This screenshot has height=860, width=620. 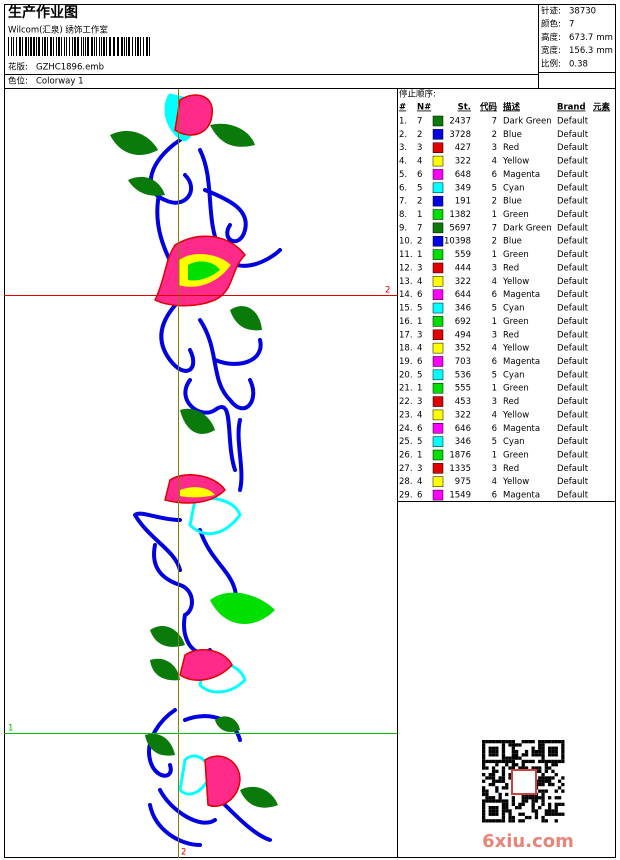 What do you see at coordinates (403, 228) in the screenshot?
I see `row-number: 9.` at bounding box center [403, 228].